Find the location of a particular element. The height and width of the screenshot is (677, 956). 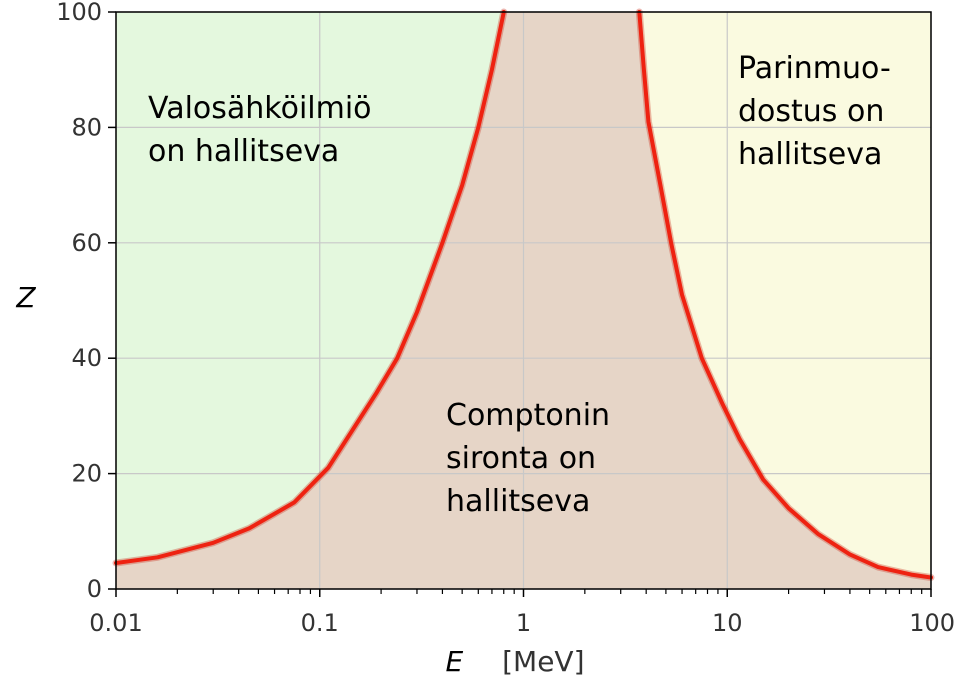

y-tick-label: 100 is located at coordinates (79, 13).